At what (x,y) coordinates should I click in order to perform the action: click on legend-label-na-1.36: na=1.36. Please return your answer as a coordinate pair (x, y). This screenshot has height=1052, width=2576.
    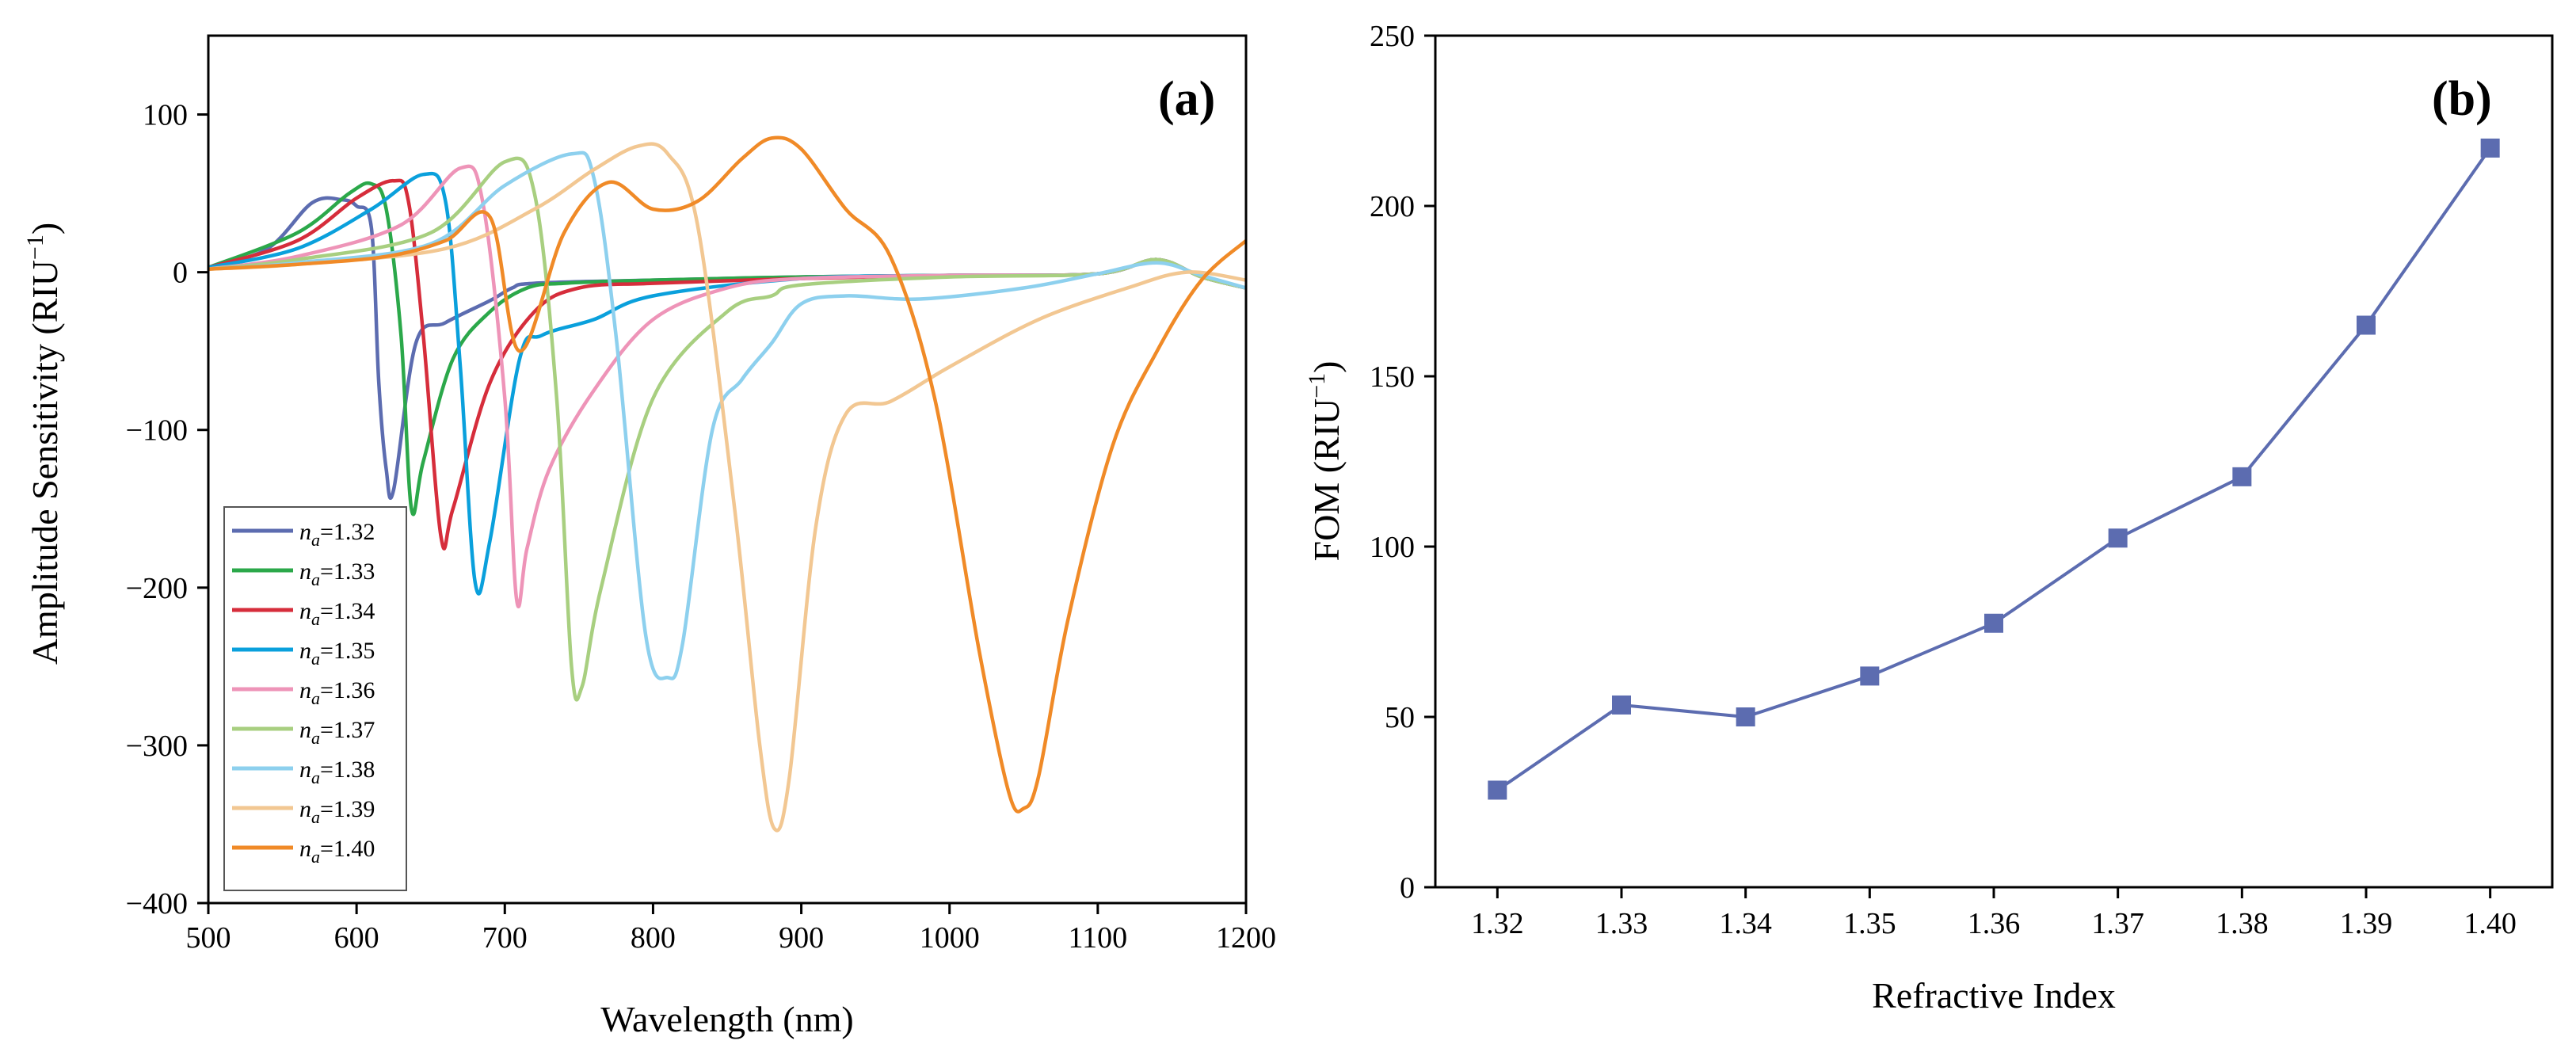
    Looking at the image, I should click on (337, 692).